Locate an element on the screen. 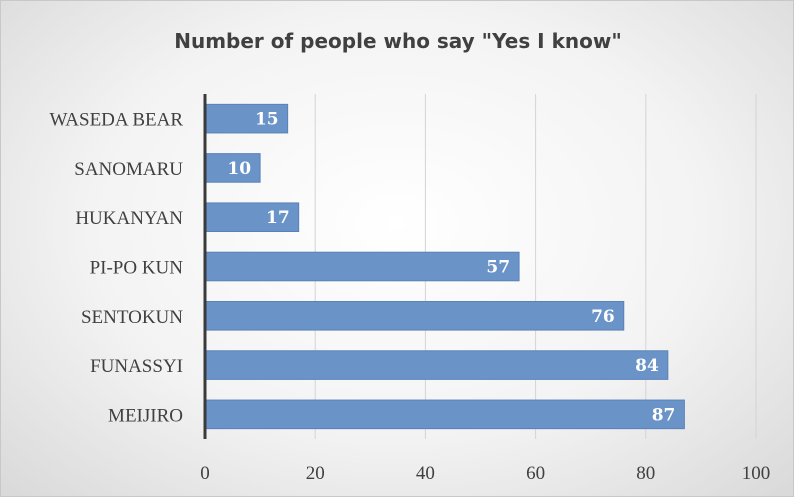 The image size is (794, 498). chart-title: Number of people who say "Yes I know" is located at coordinates (398, 41).